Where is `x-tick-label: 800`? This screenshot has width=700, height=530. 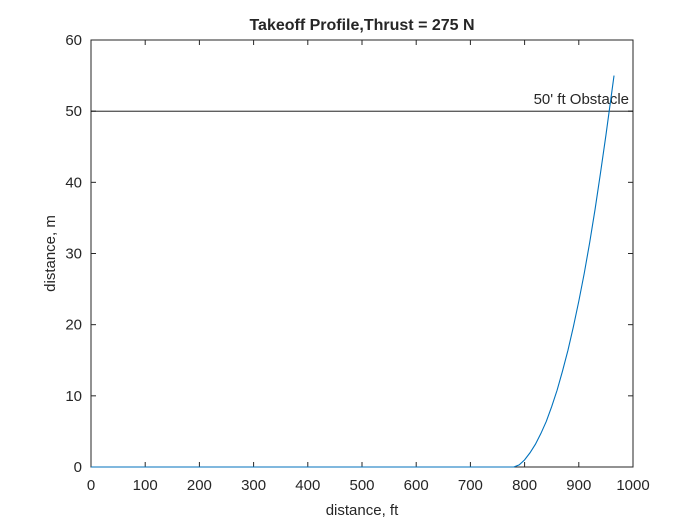 x-tick-label: 800 is located at coordinates (524, 485).